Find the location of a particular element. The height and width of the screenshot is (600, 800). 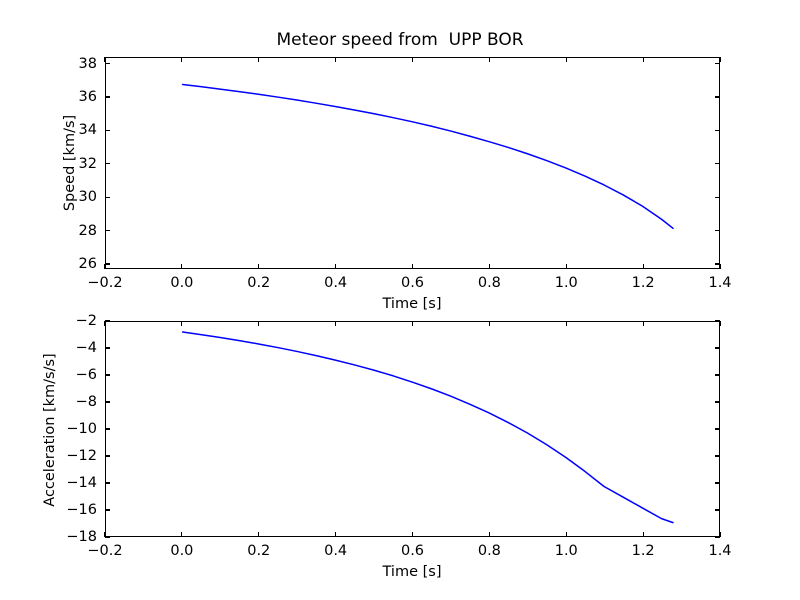

data-line-speed is located at coordinates (428, 156).